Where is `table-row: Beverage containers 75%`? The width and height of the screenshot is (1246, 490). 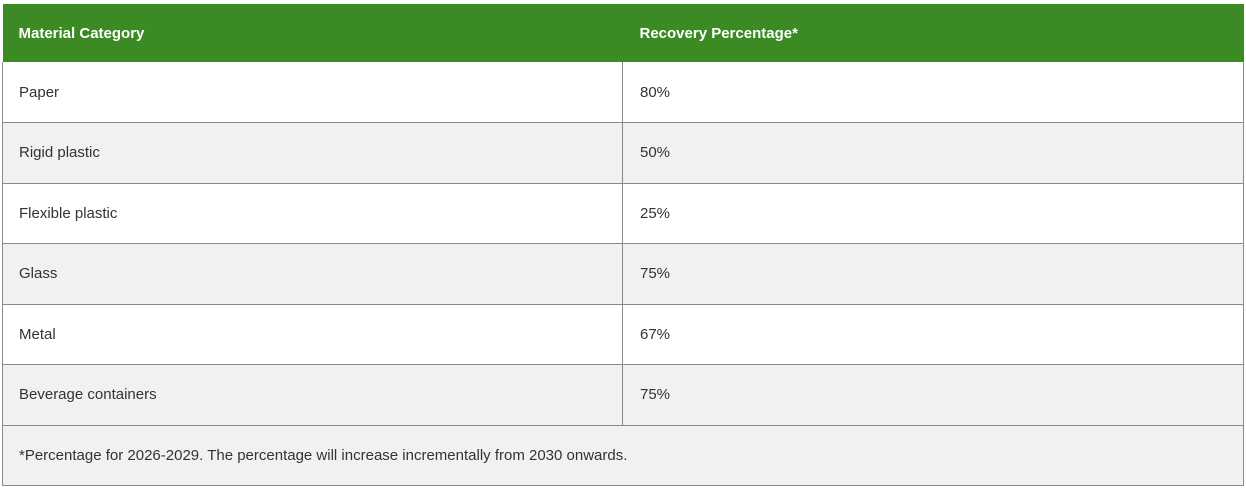
table-row: Beverage containers 75% is located at coordinates (623, 395).